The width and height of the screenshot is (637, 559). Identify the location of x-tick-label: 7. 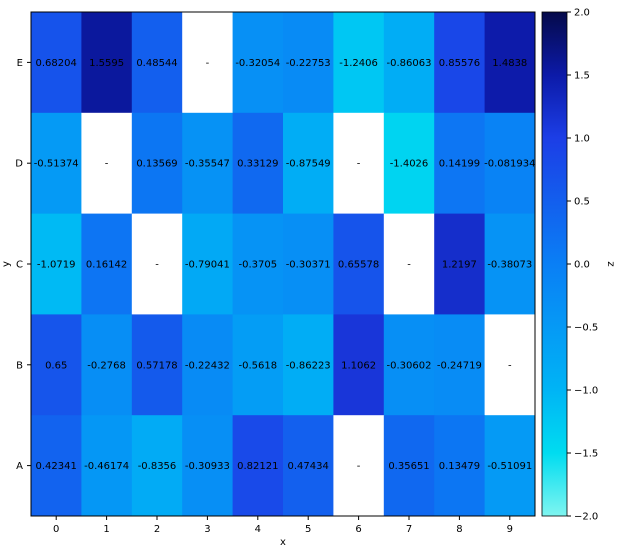
(409, 529).